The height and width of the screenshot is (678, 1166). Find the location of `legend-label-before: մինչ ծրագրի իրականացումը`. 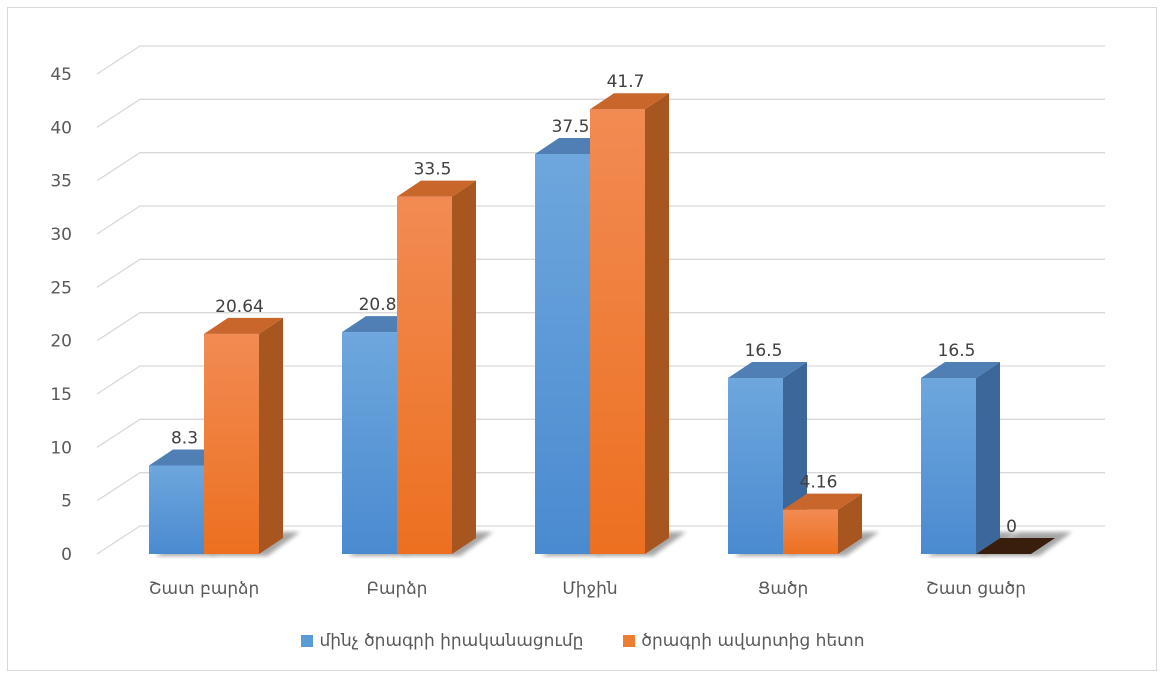

legend-label-before: մինչ ծրագրի իրականացումը is located at coordinates (451, 641).